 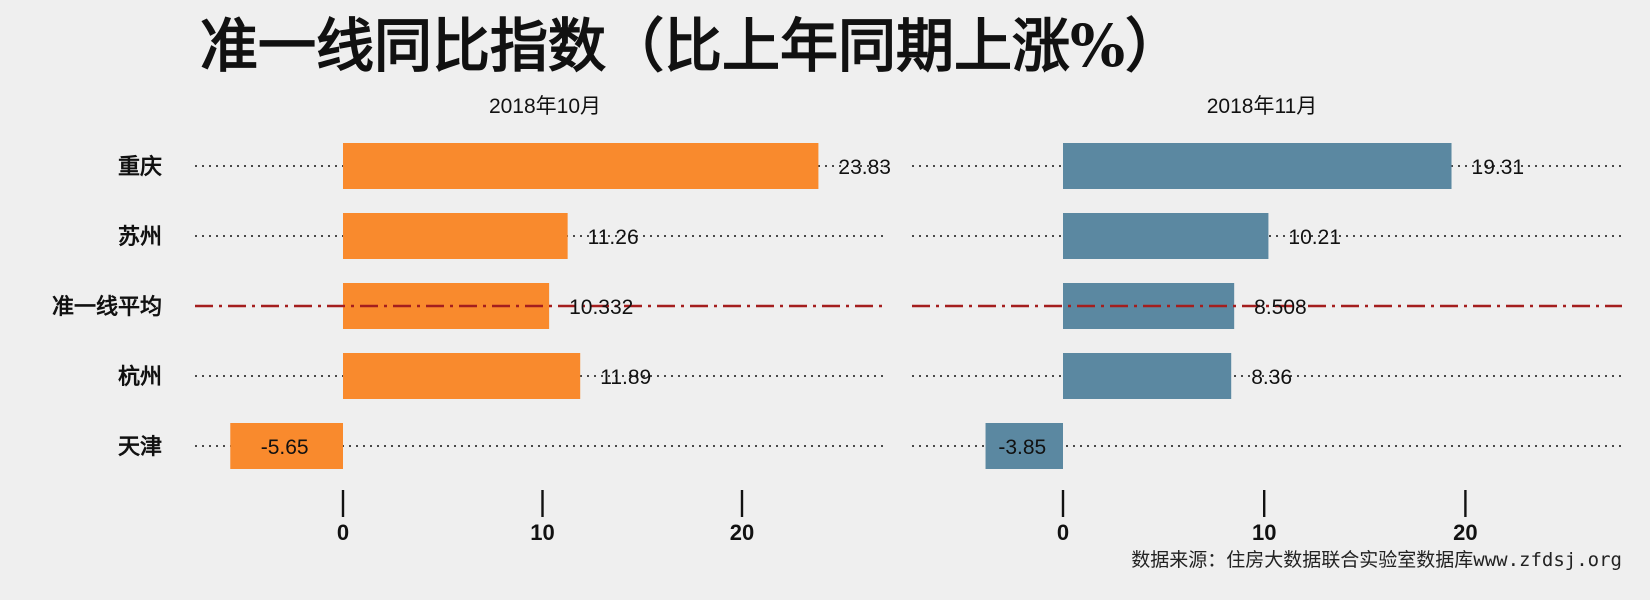 What do you see at coordinates (601, 307) in the screenshot?
I see `data-label: 10.332` at bounding box center [601, 307].